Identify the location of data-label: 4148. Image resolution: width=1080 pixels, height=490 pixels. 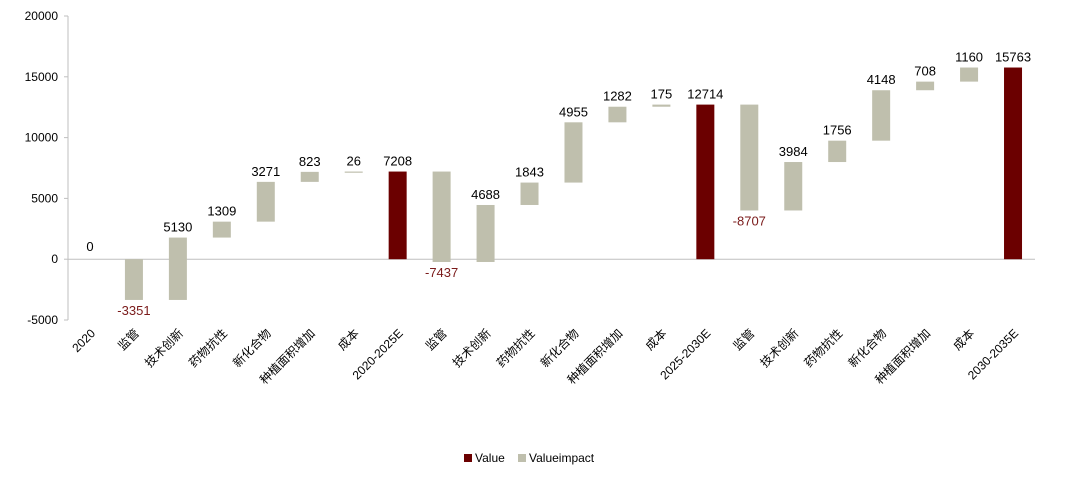
(881, 79).